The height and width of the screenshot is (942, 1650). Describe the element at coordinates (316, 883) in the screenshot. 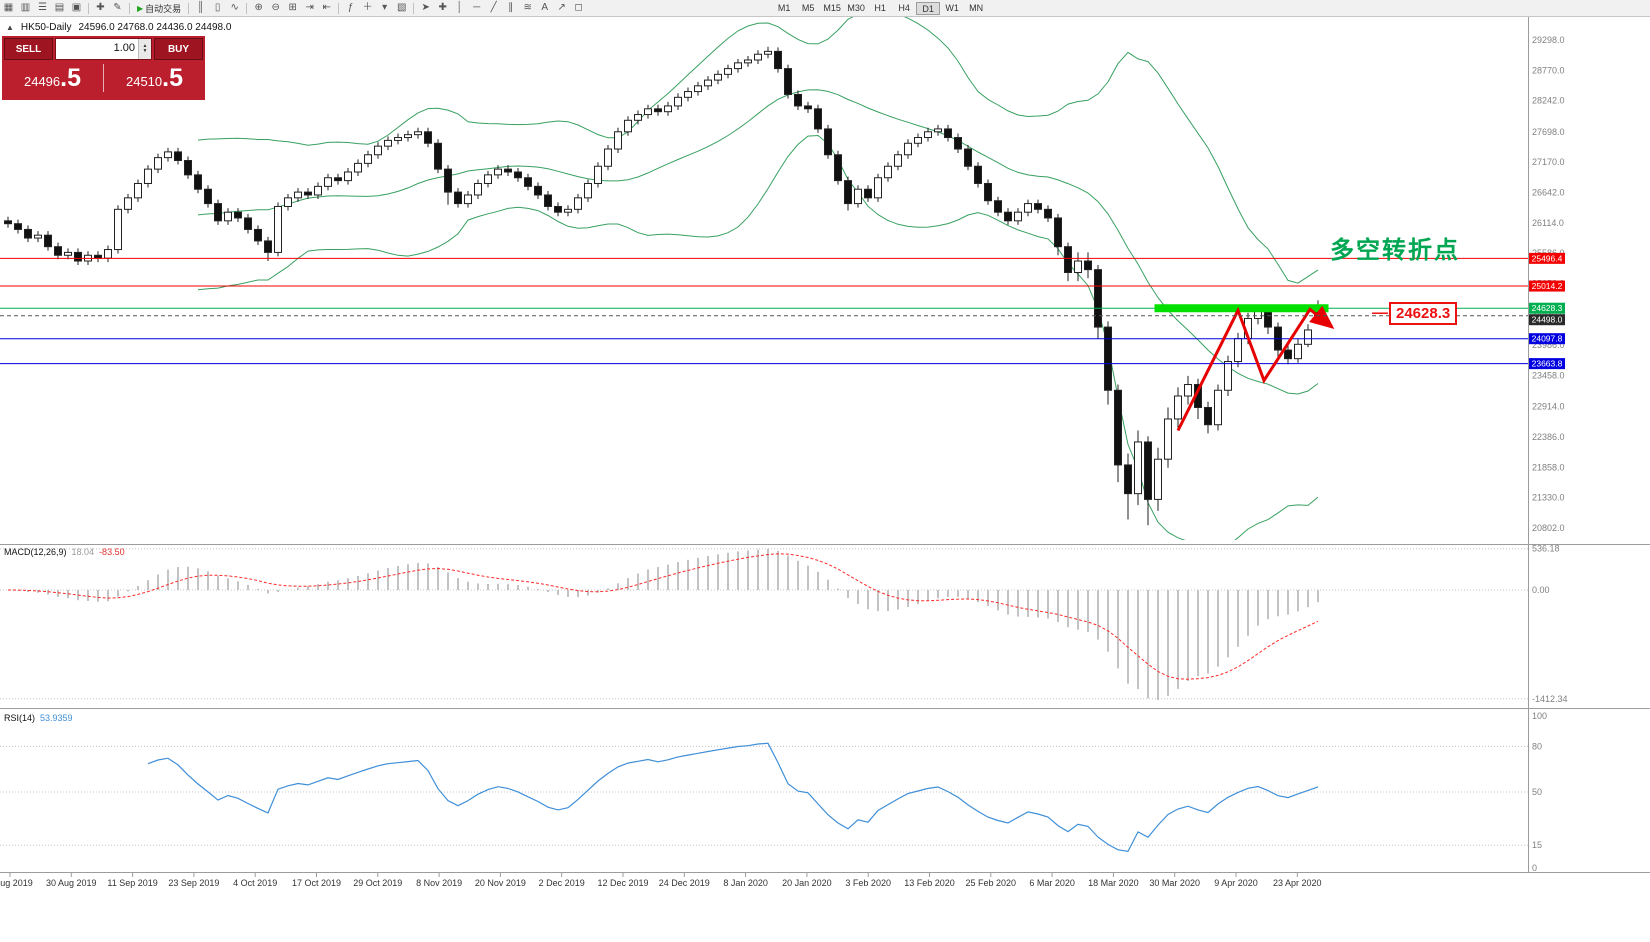

I see `svg-text: 17 Oct 2019` at that location.